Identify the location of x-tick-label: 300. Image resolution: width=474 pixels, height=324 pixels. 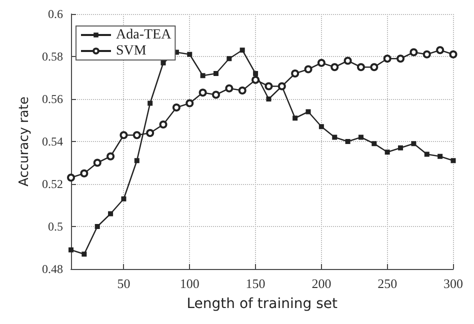
(453, 283).